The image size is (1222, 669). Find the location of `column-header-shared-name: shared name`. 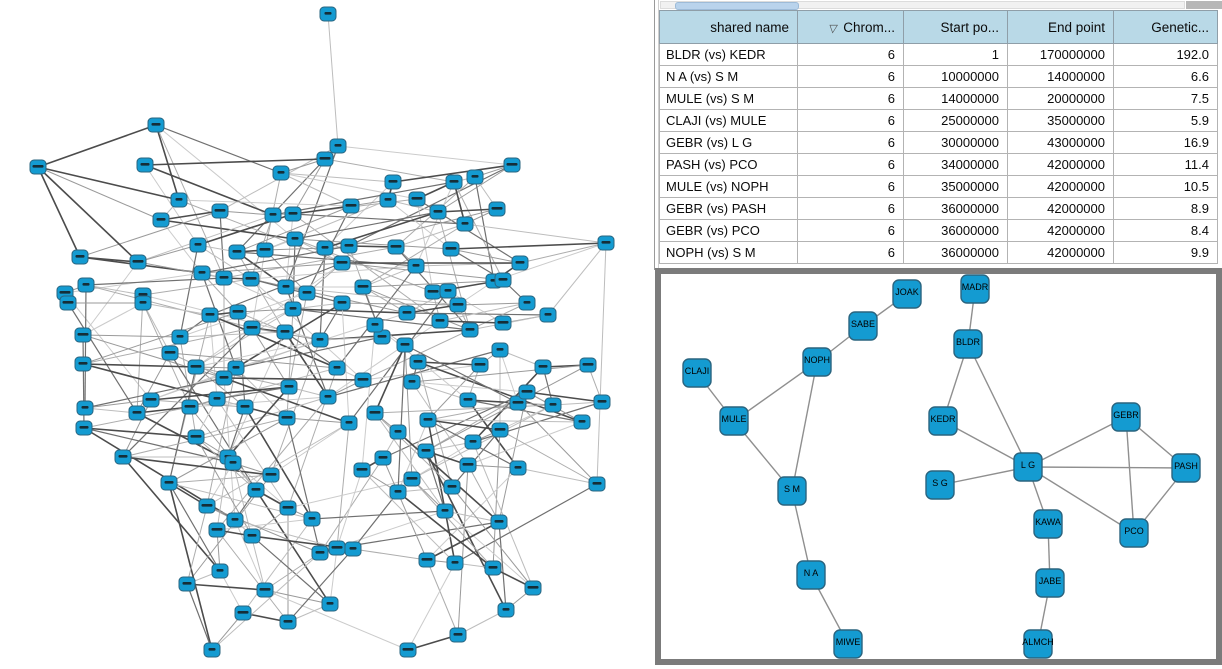

column-header-shared-name: shared name is located at coordinates (728, 27).